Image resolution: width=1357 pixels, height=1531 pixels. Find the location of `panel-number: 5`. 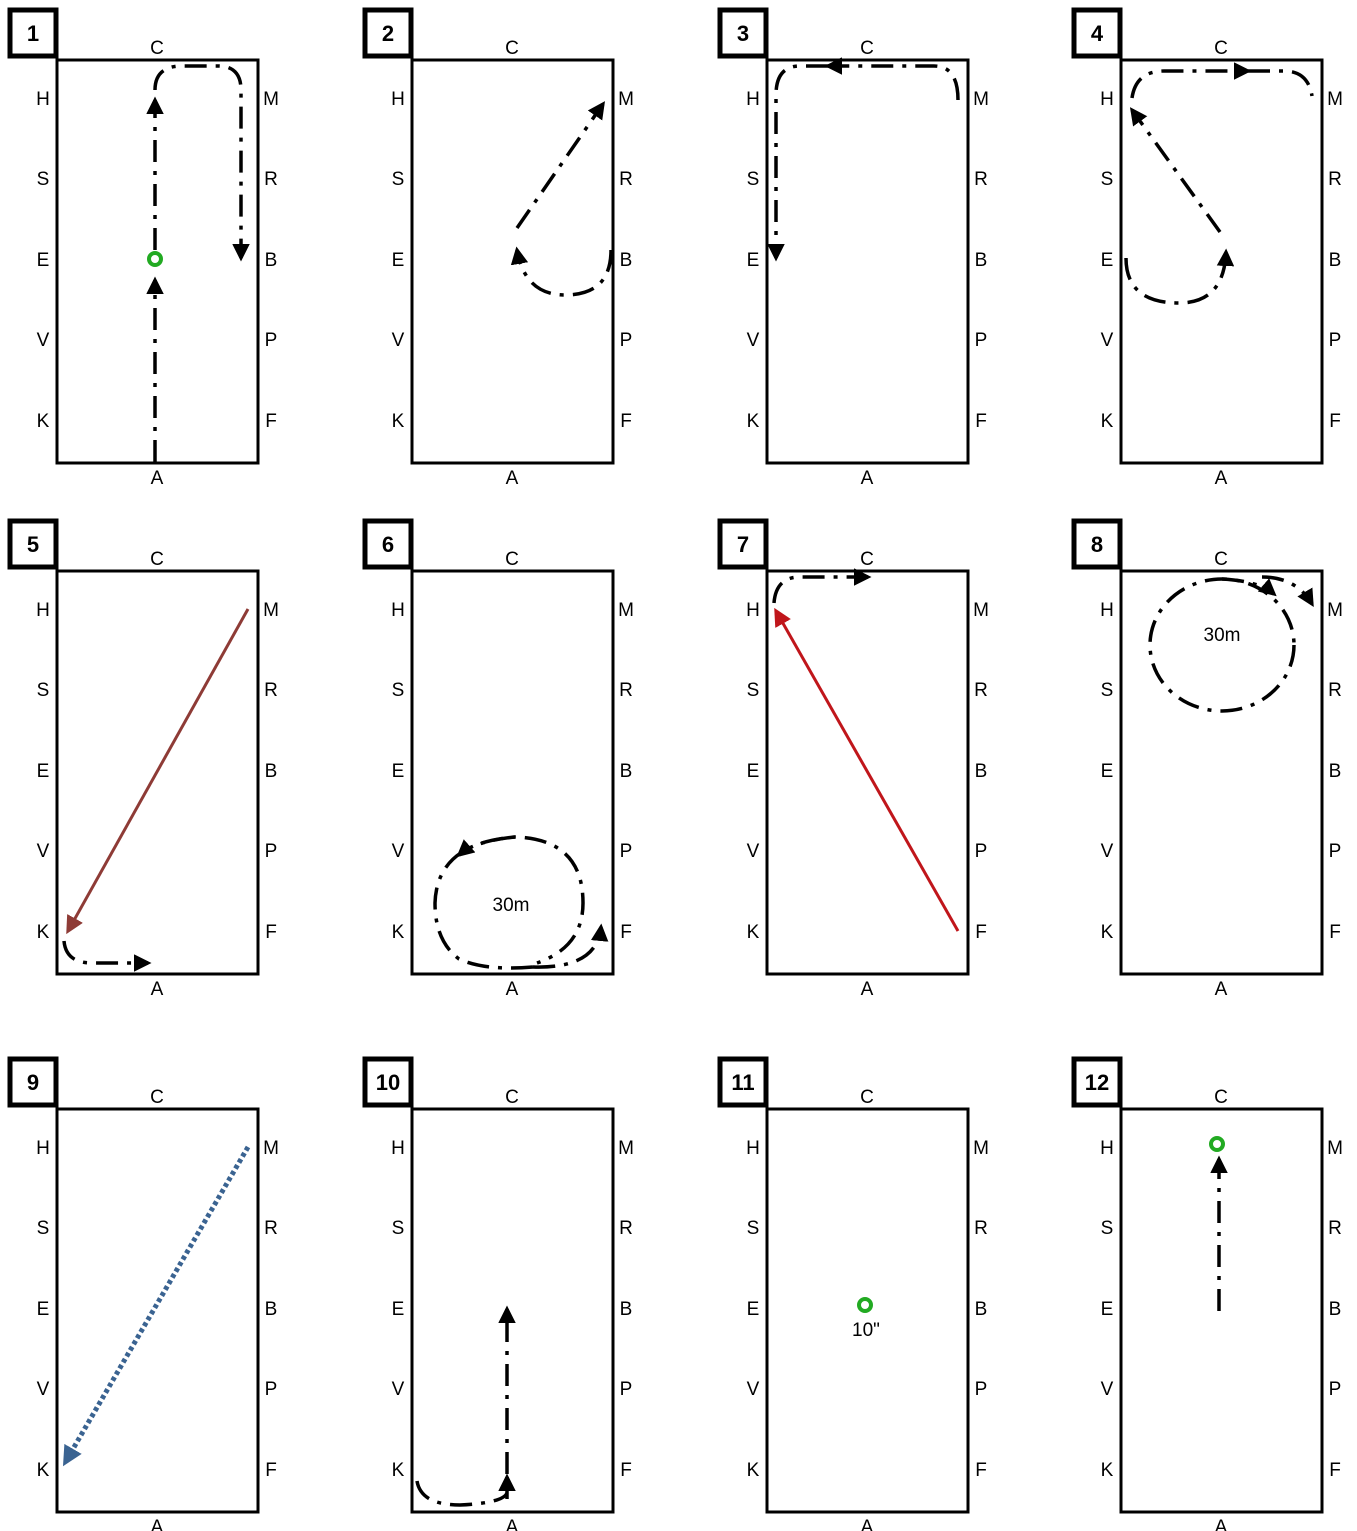

panel-number: 5 is located at coordinates (33, 544).